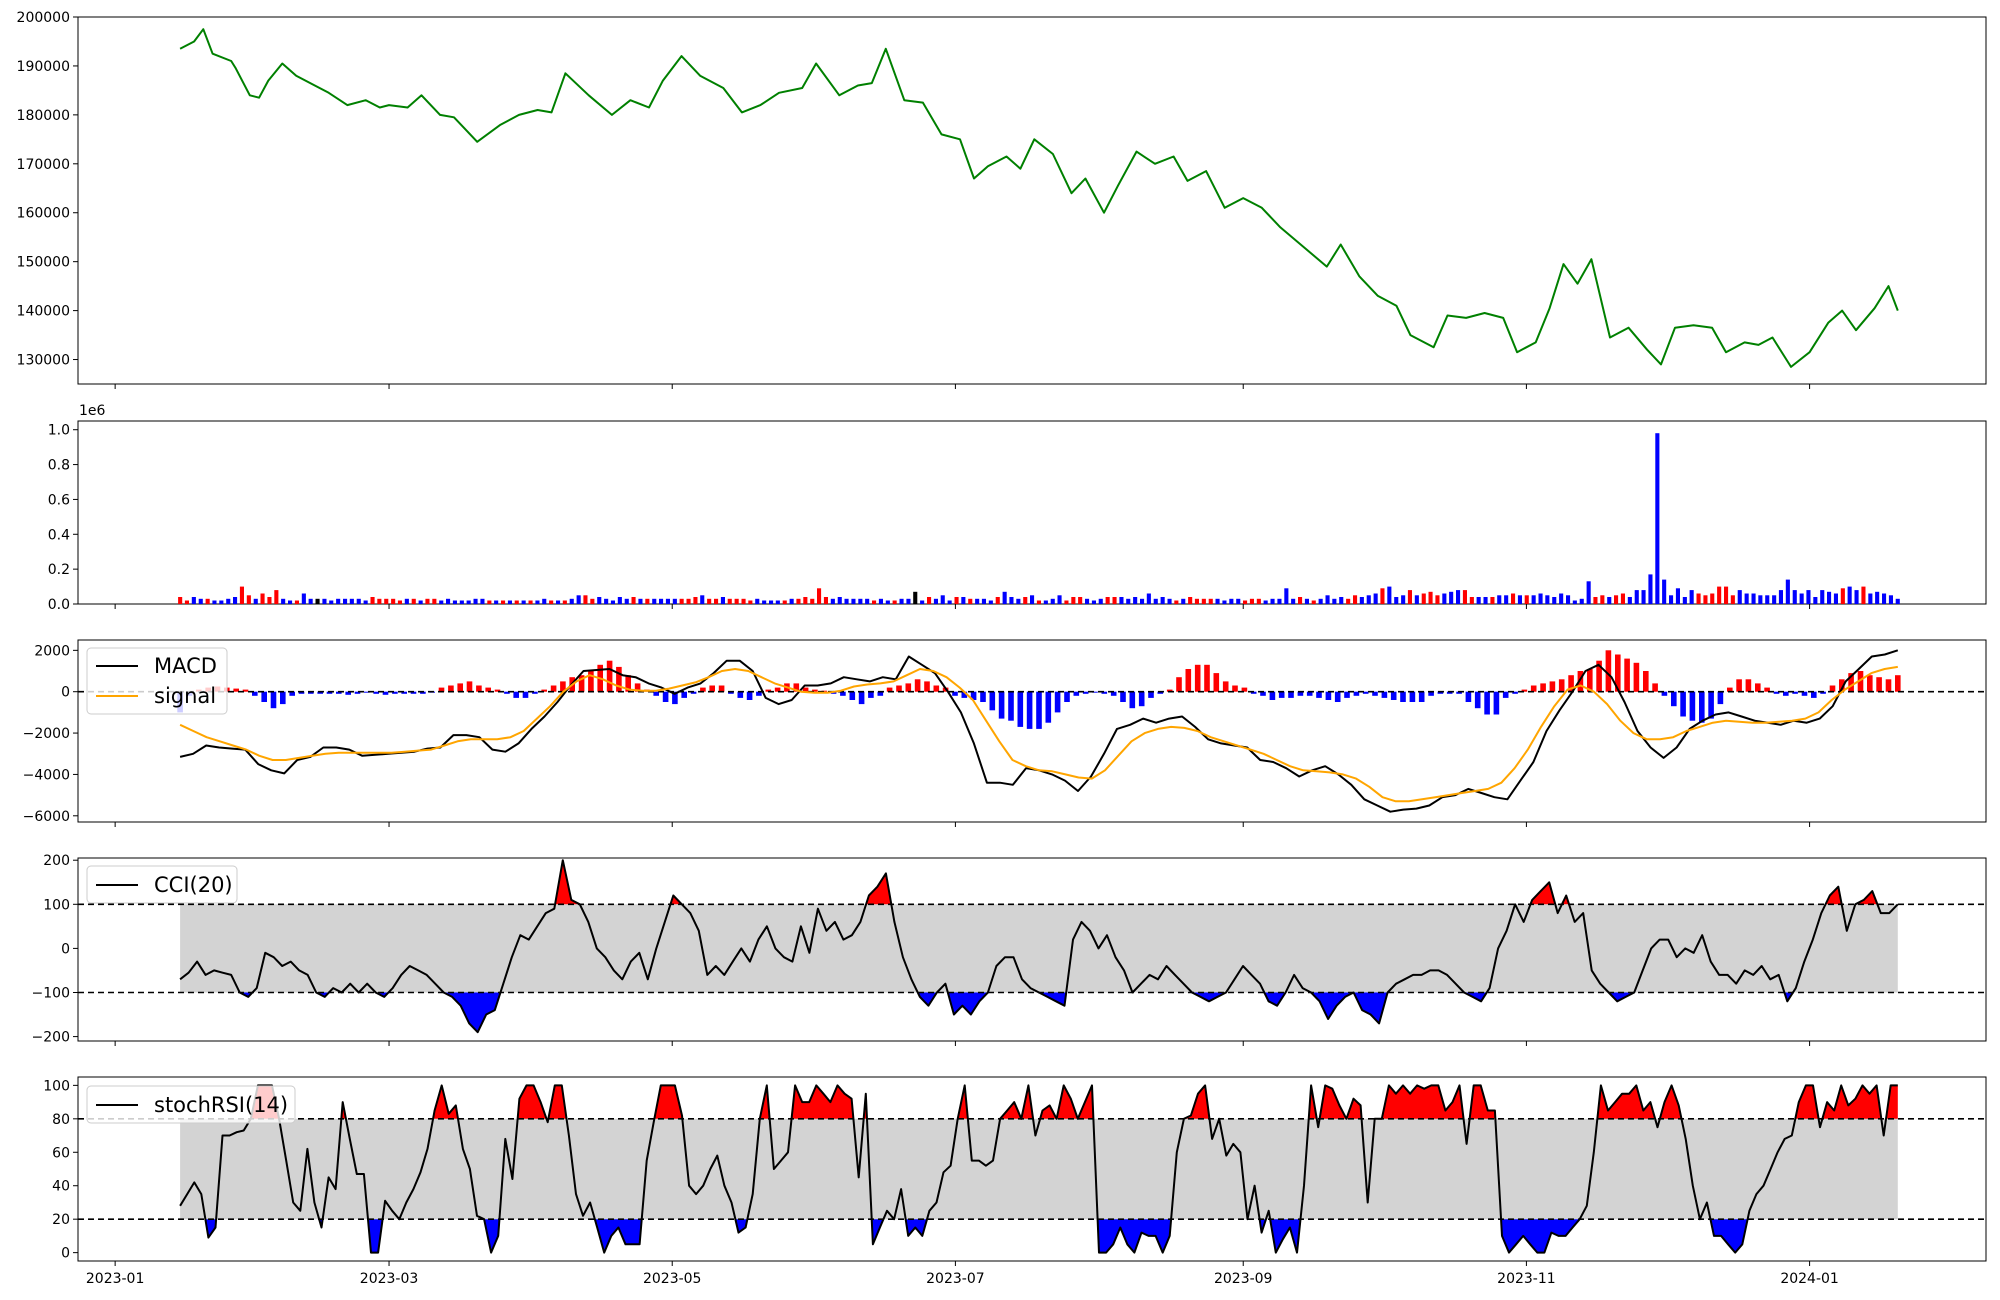 The image size is (2000, 1300). I want to click on cci-ytick-label: −100, so click(51, 993).